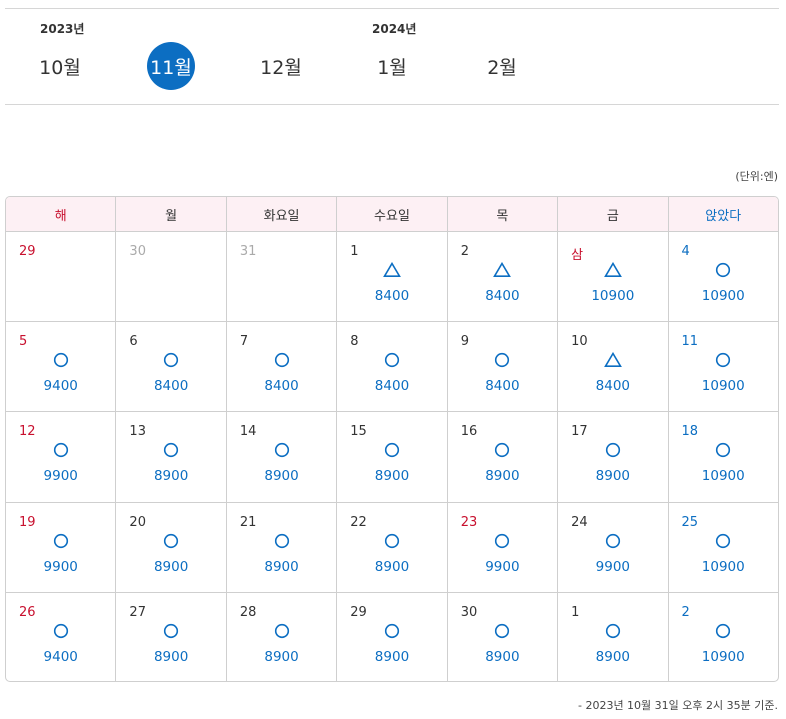 Image resolution: width=786 pixels, height=719 pixels. Describe the element at coordinates (579, 522) in the screenshot. I see `day-number: 24` at that location.